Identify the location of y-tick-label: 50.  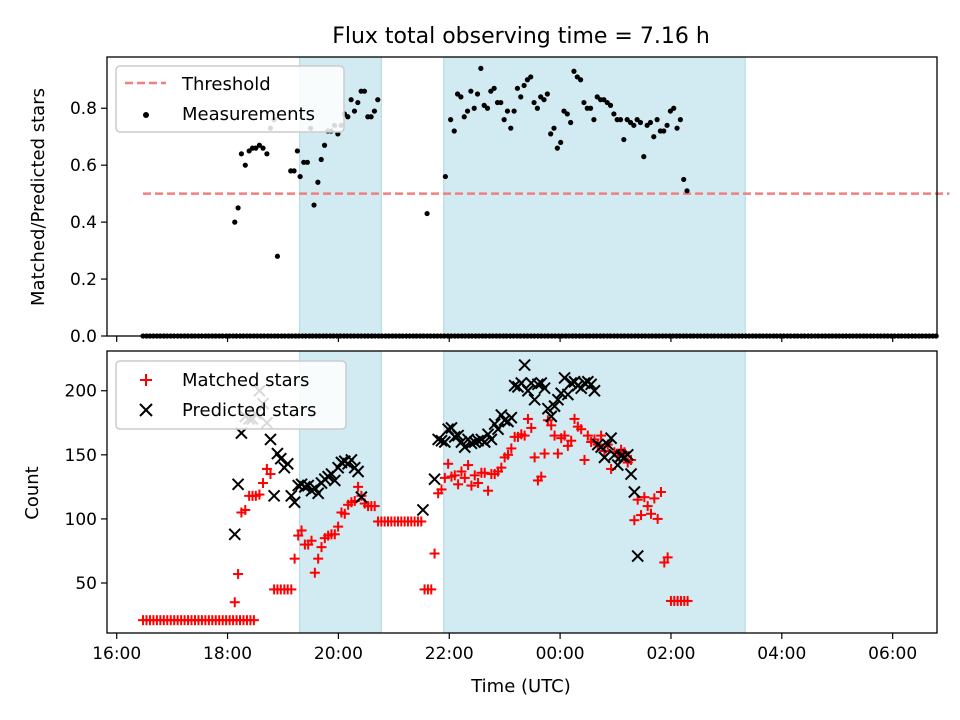
(86, 584).